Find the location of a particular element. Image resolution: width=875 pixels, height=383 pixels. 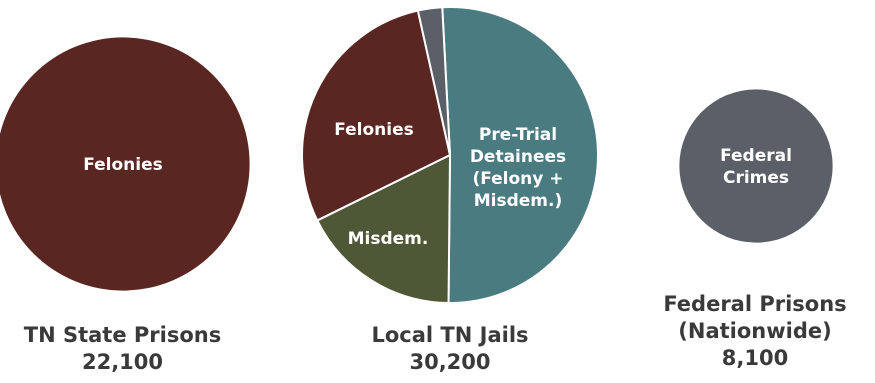

caption-title: TN State Prisons is located at coordinates (122, 335).